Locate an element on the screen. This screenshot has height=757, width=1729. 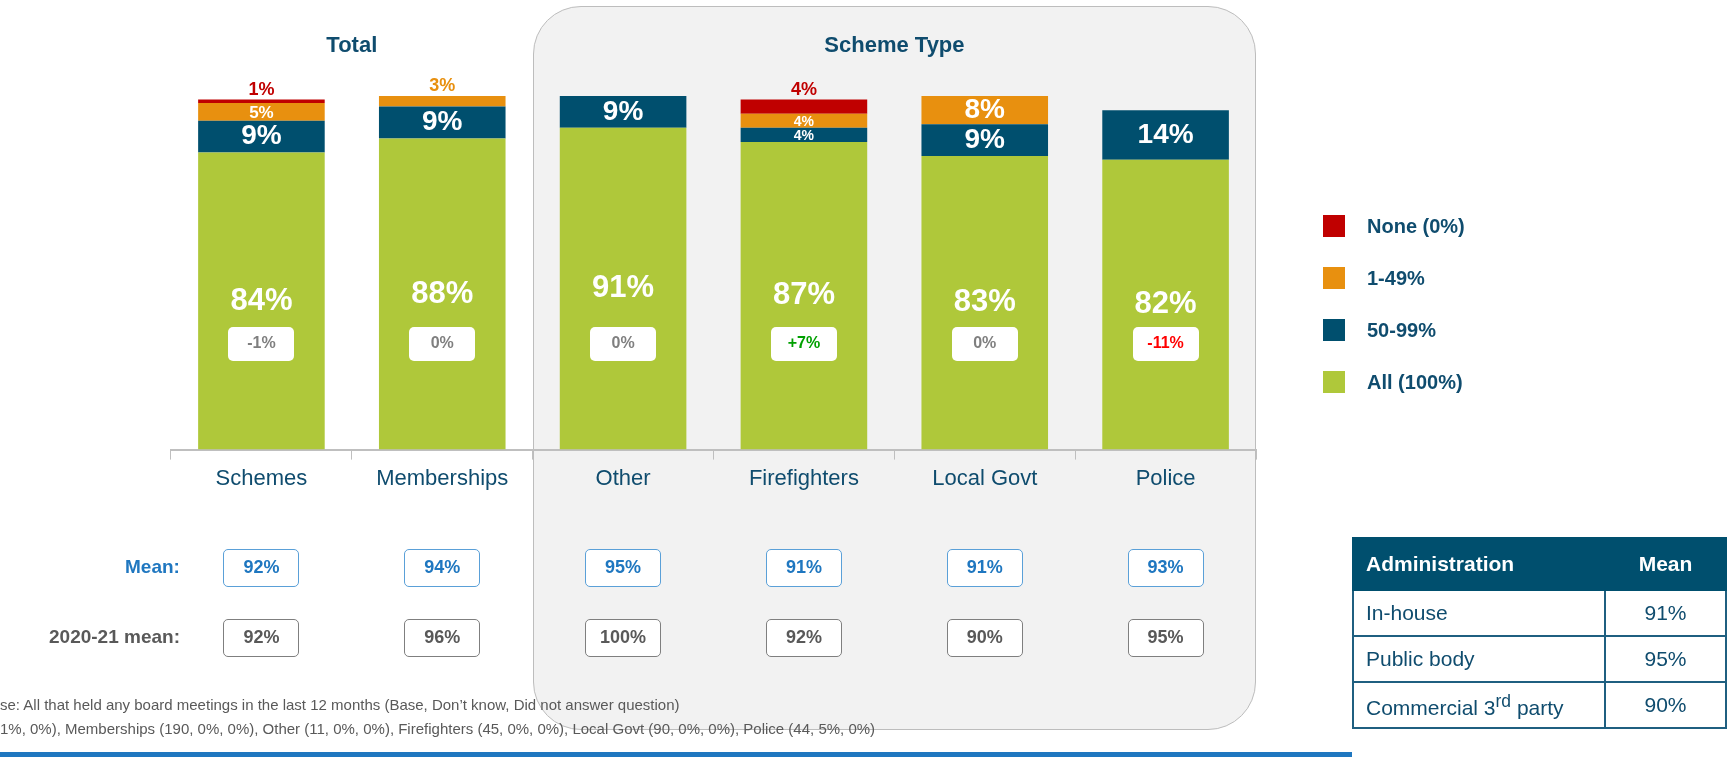
data-label: 14% is located at coordinates (1165, 133).